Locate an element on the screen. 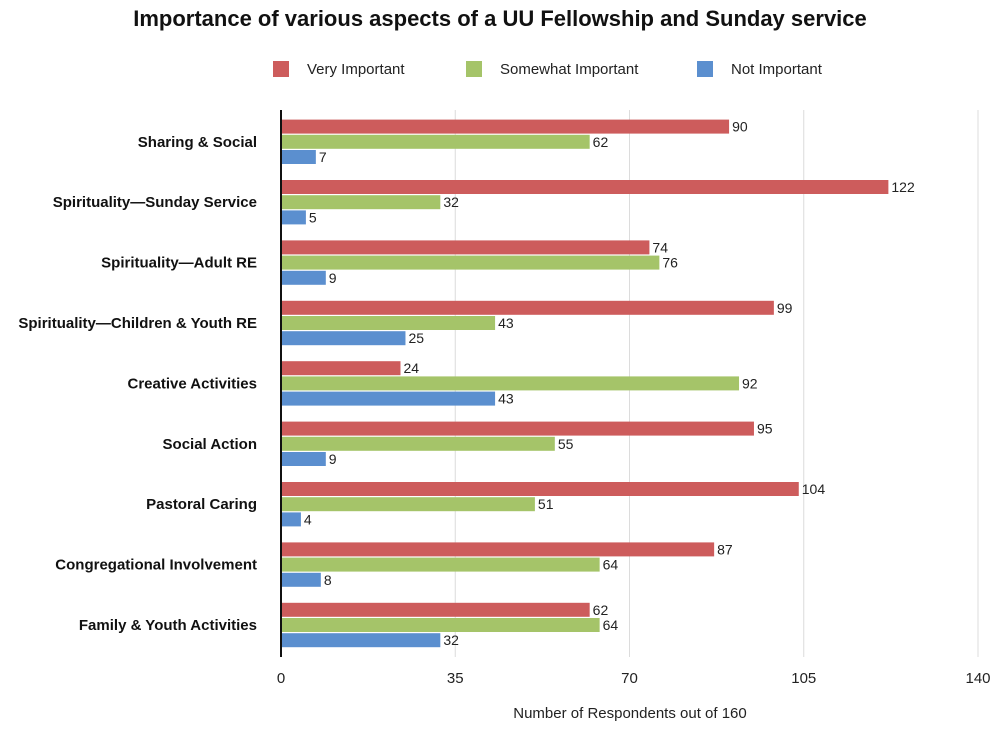 The image size is (1000, 730). value-label-very-important-spirituality-children-youth-re: 99 is located at coordinates (785, 308).